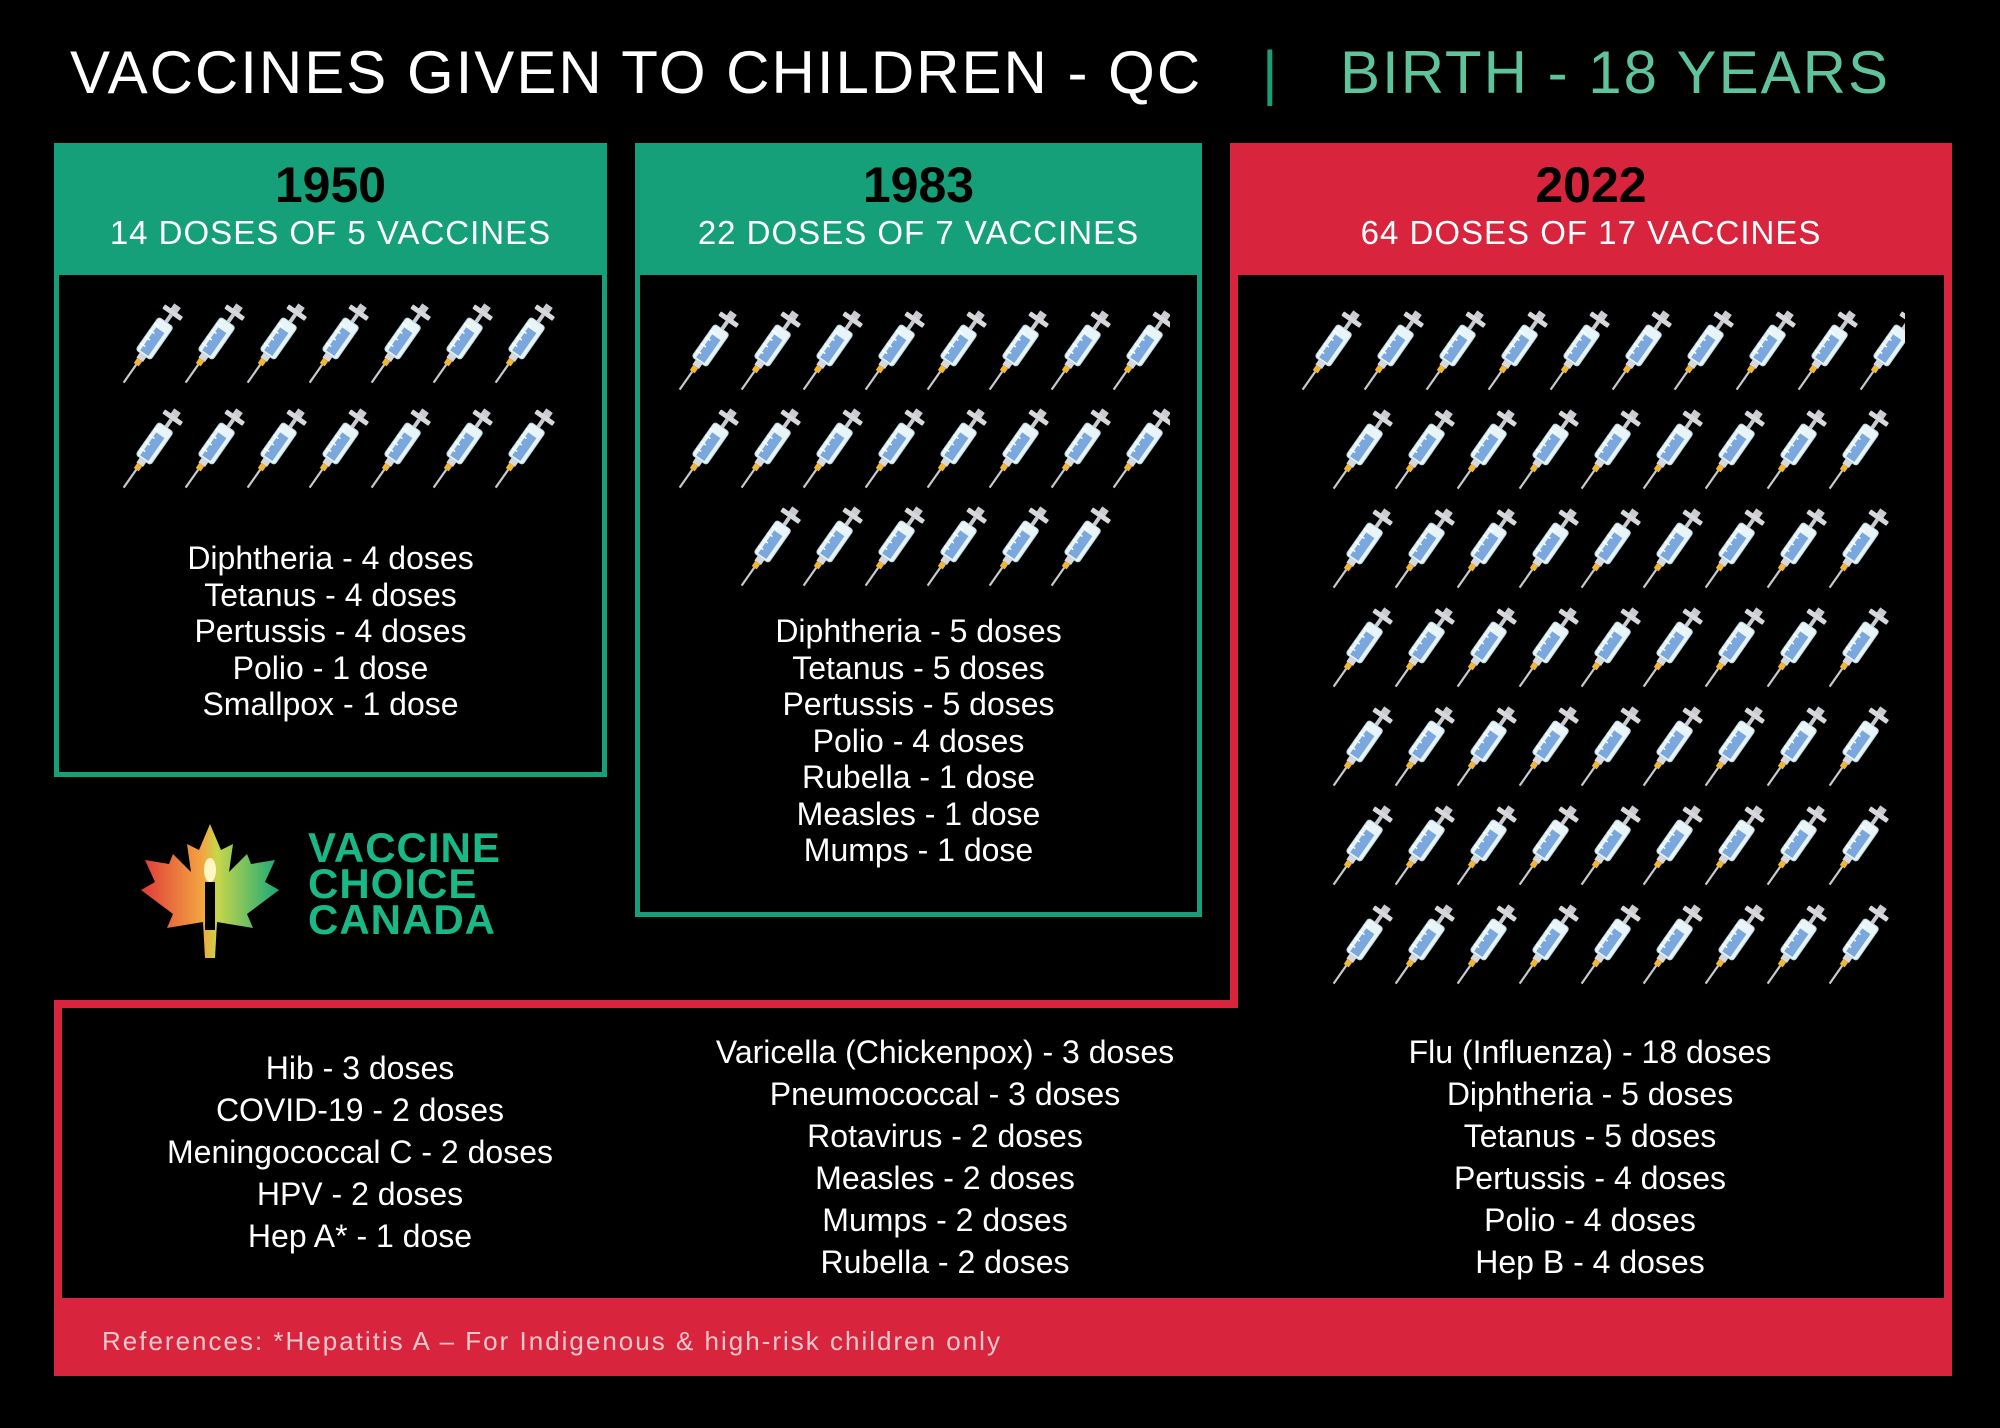 The width and height of the screenshot is (2000, 1428). I want to click on maple-leaf-candle-icon, so click(210, 891).